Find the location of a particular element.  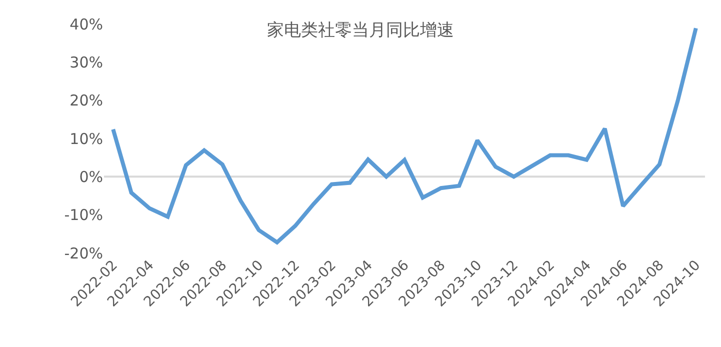

chart-title: 家电类社零当月同比增速 is located at coordinates (360, 30).